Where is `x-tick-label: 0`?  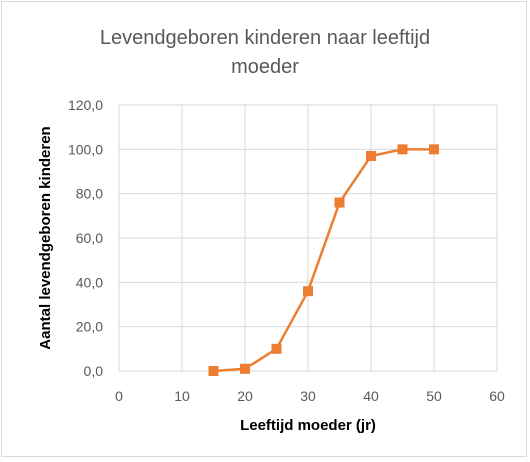
x-tick-label: 0 is located at coordinates (119, 396).